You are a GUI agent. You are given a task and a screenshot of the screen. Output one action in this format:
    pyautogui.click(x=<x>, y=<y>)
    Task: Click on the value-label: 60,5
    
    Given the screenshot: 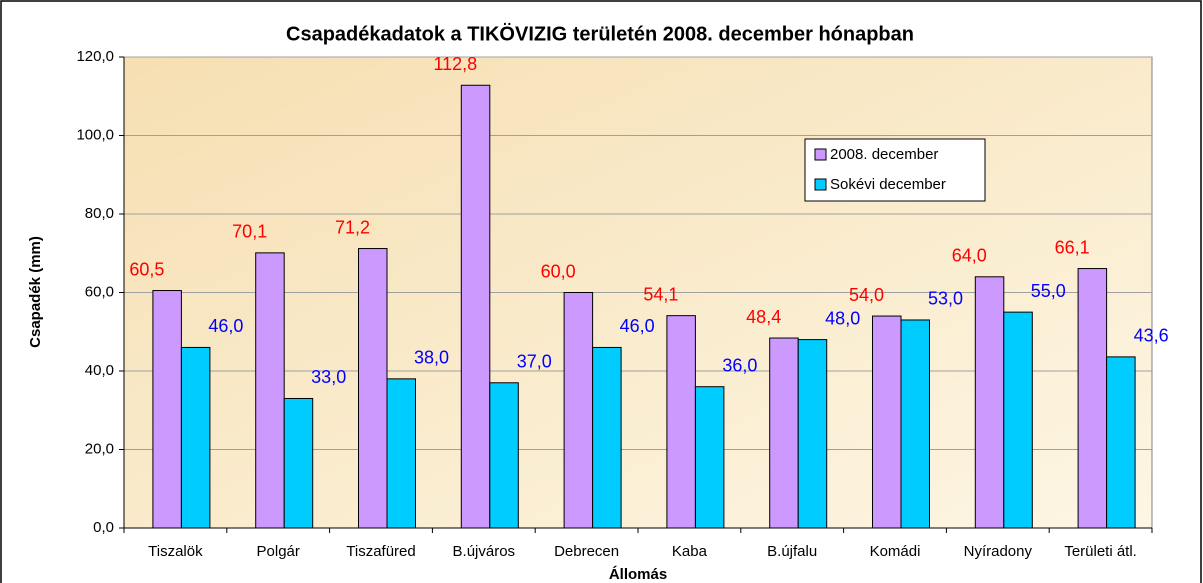 What is the action you would take?
    pyautogui.click(x=146, y=269)
    